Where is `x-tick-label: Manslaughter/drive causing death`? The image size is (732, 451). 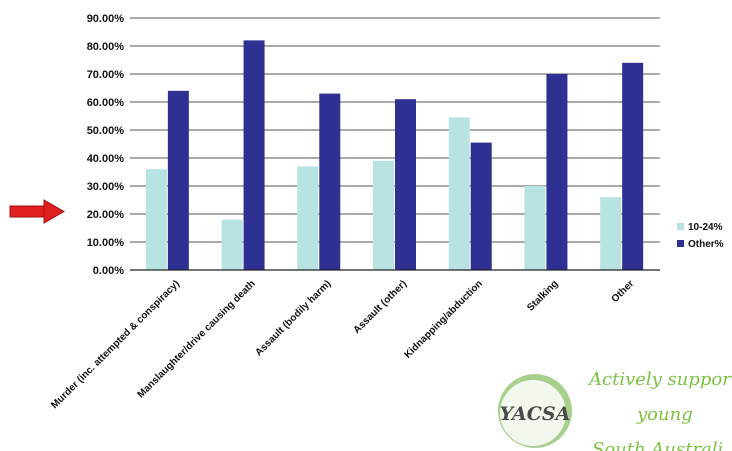
x-tick-label: Manslaughter/drive causing death is located at coordinates (197, 339).